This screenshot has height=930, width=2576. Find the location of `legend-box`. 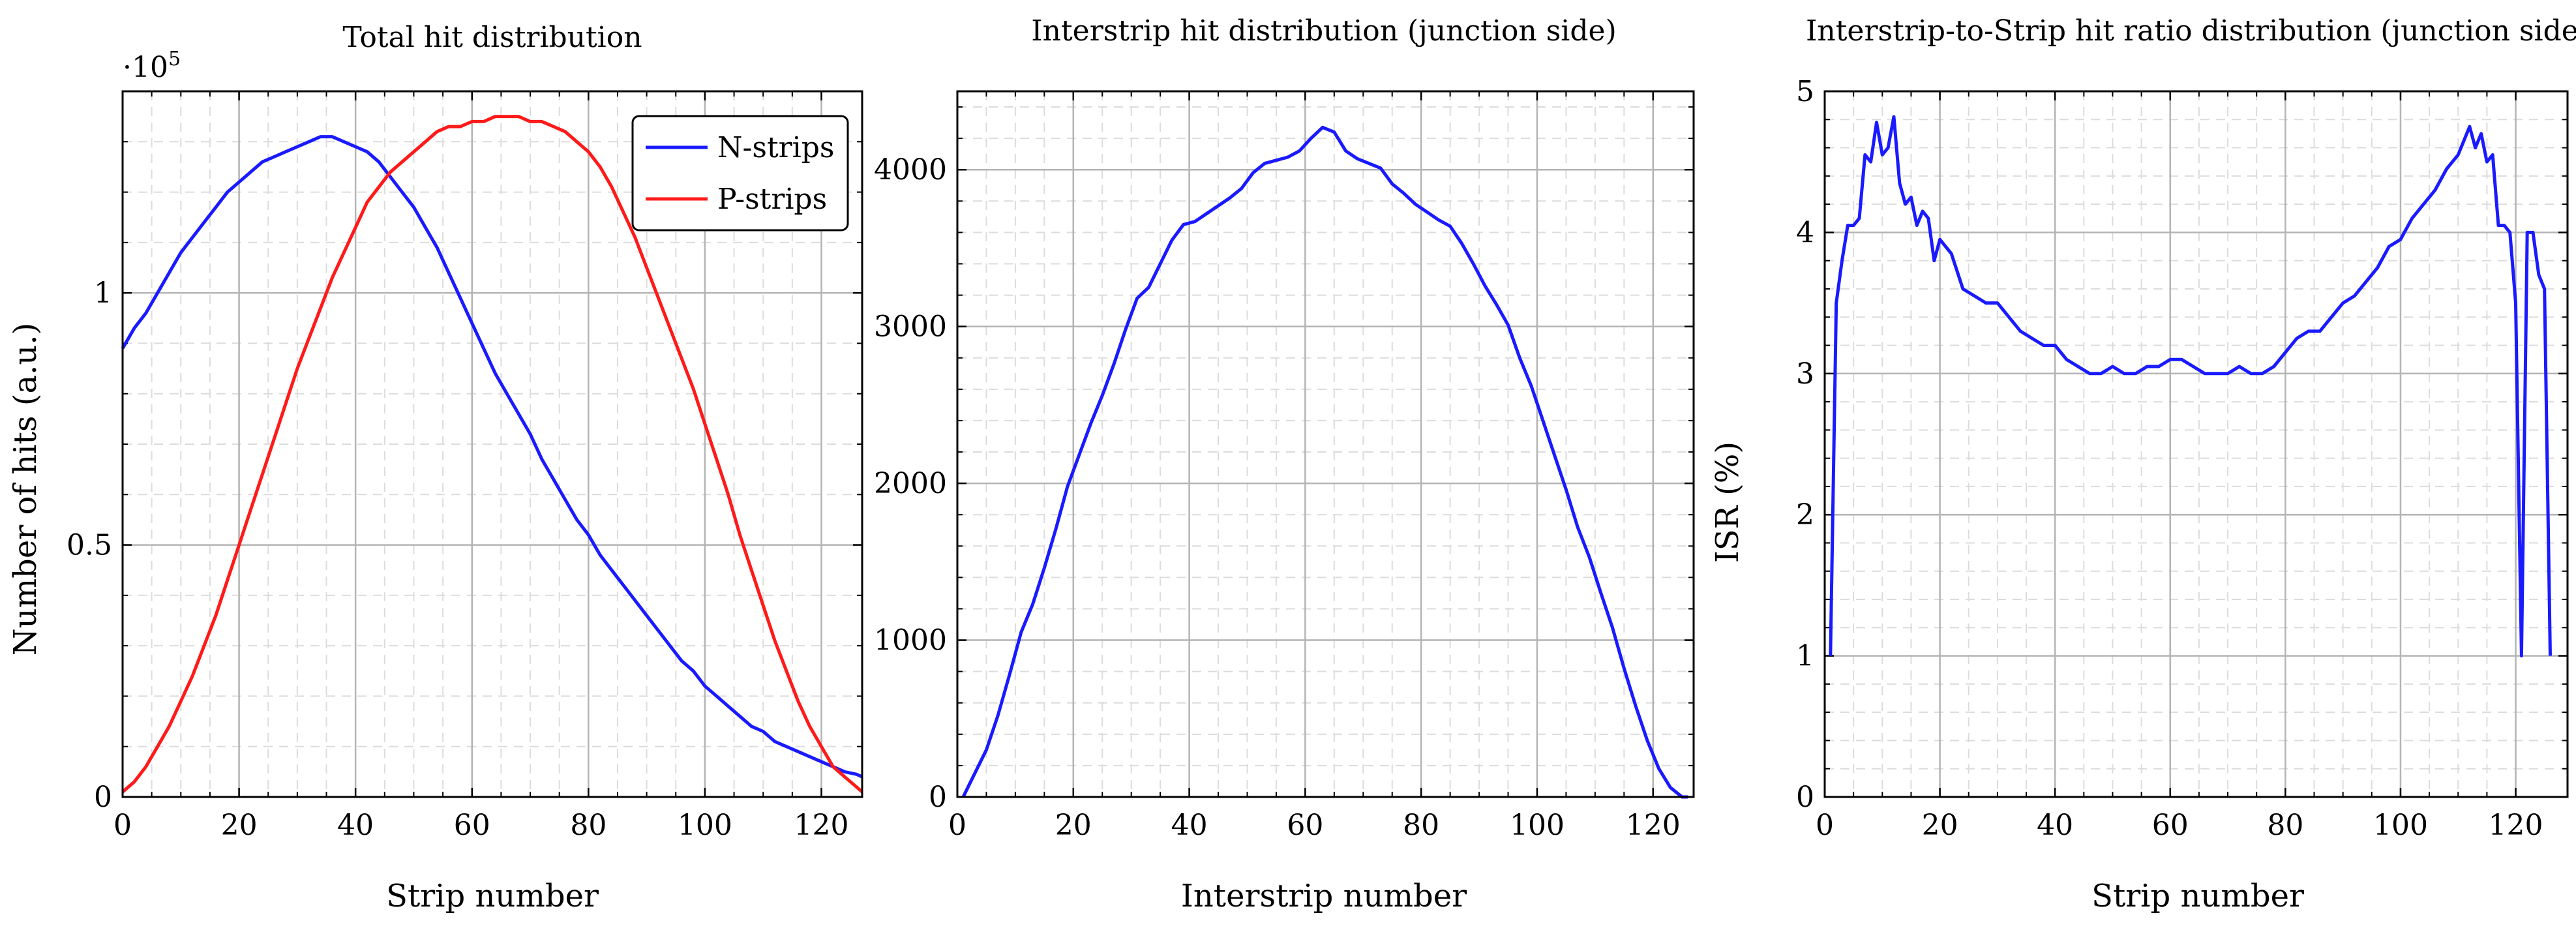

legend-box is located at coordinates (740, 174).